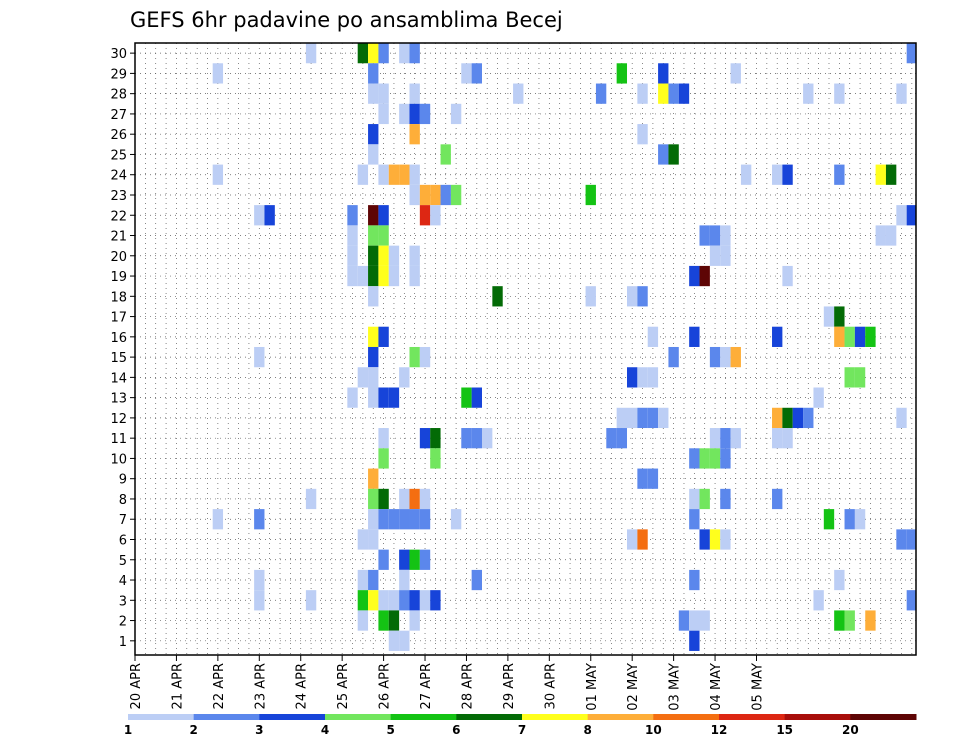 This screenshot has width=960, height=742. Describe the element at coordinates (219, 686) in the screenshot. I see `x-tick-label: 22 APR` at that location.